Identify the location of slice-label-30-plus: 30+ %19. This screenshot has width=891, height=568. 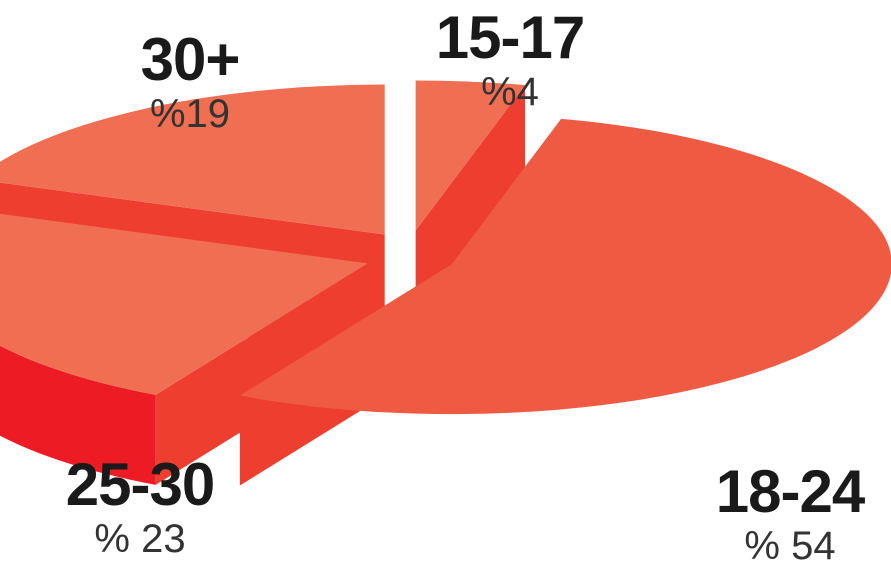
(190, 81).